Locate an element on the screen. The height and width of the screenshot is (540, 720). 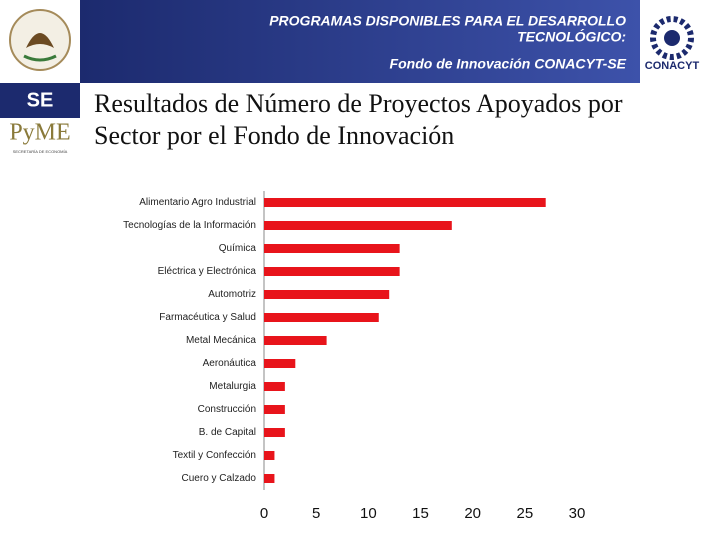
y-tick-label: Química is located at coordinates (238, 248).